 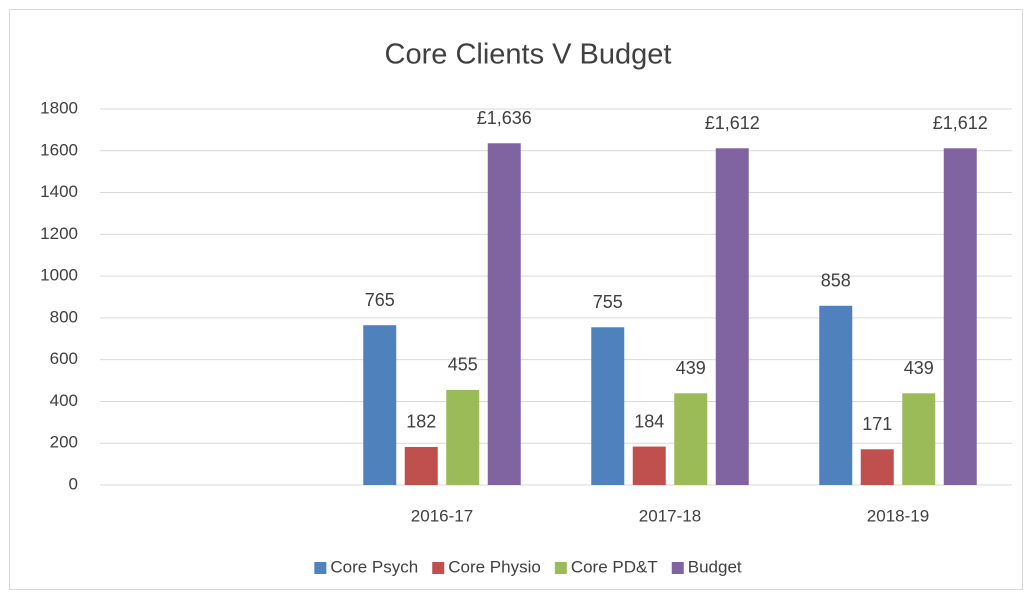 I want to click on data-label: 765, so click(x=380, y=300).